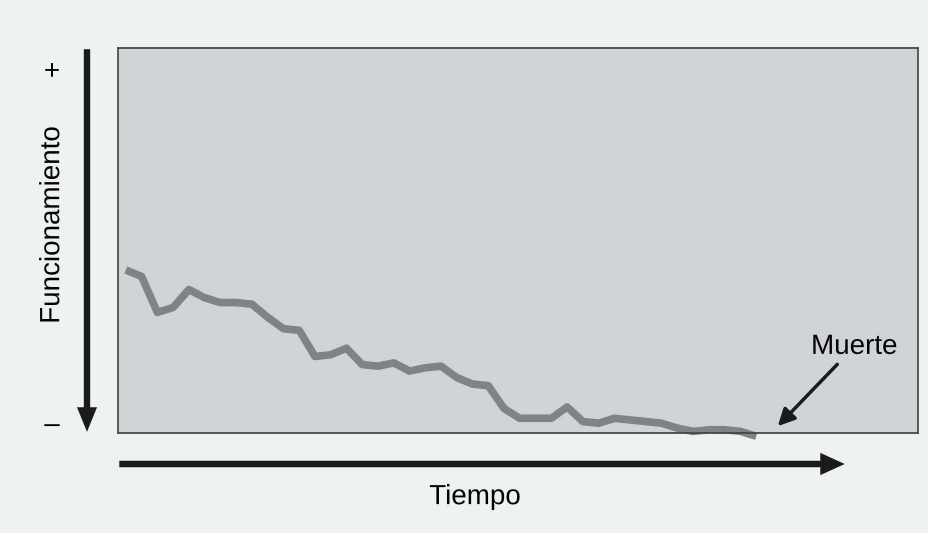  Describe the element at coordinates (475, 497) in the screenshot. I see `x-axis-title: Tiempo` at that location.